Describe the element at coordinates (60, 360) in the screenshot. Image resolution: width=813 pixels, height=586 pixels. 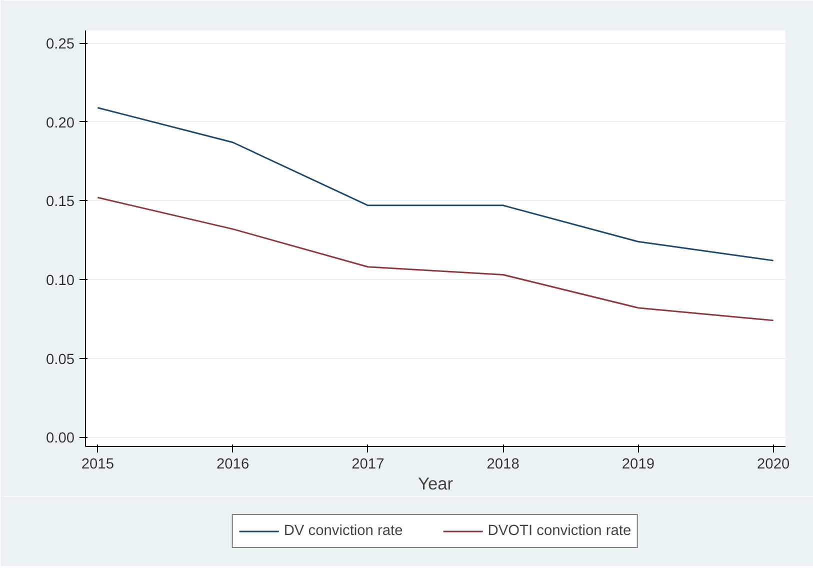
I see `y-tick-label: 0.05` at that location.